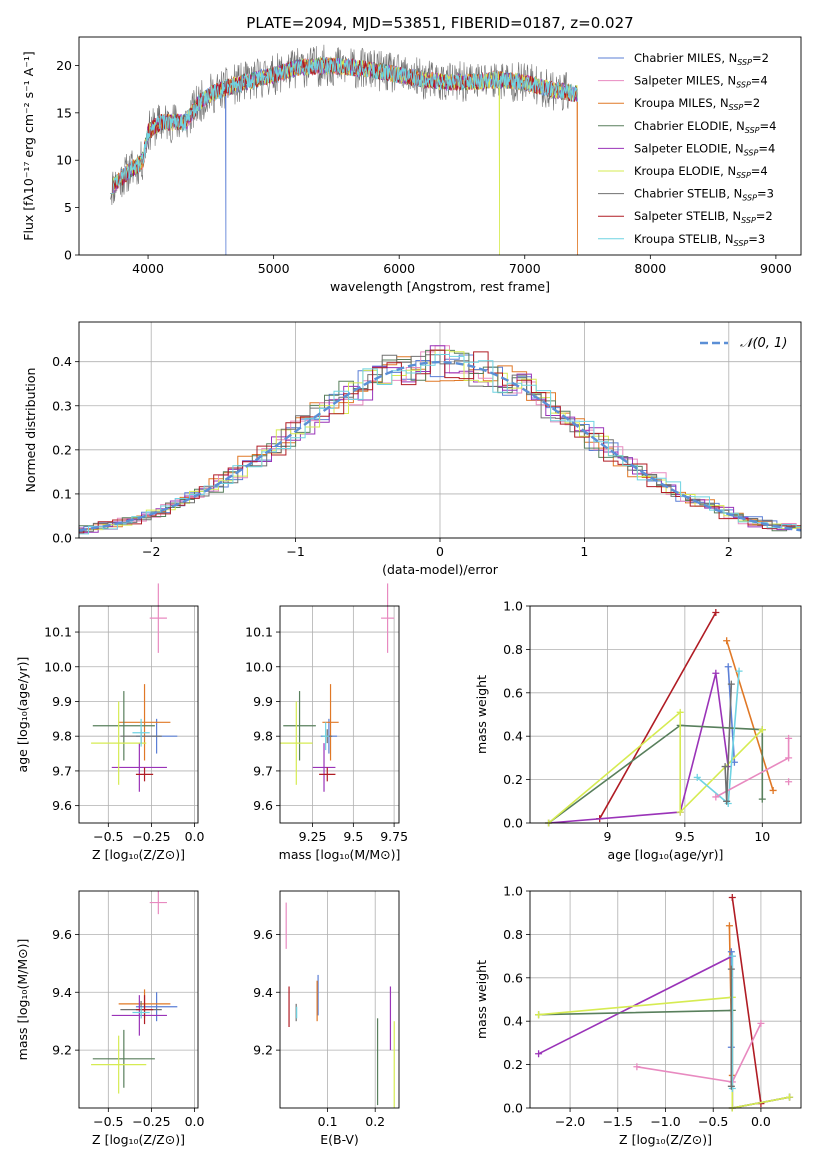 The image size is (819, 1170). What do you see at coordinates (697, 104) in the screenshot?
I see `legend-label-km: Kroupa MILES, NSSP=2` at bounding box center [697, 104].